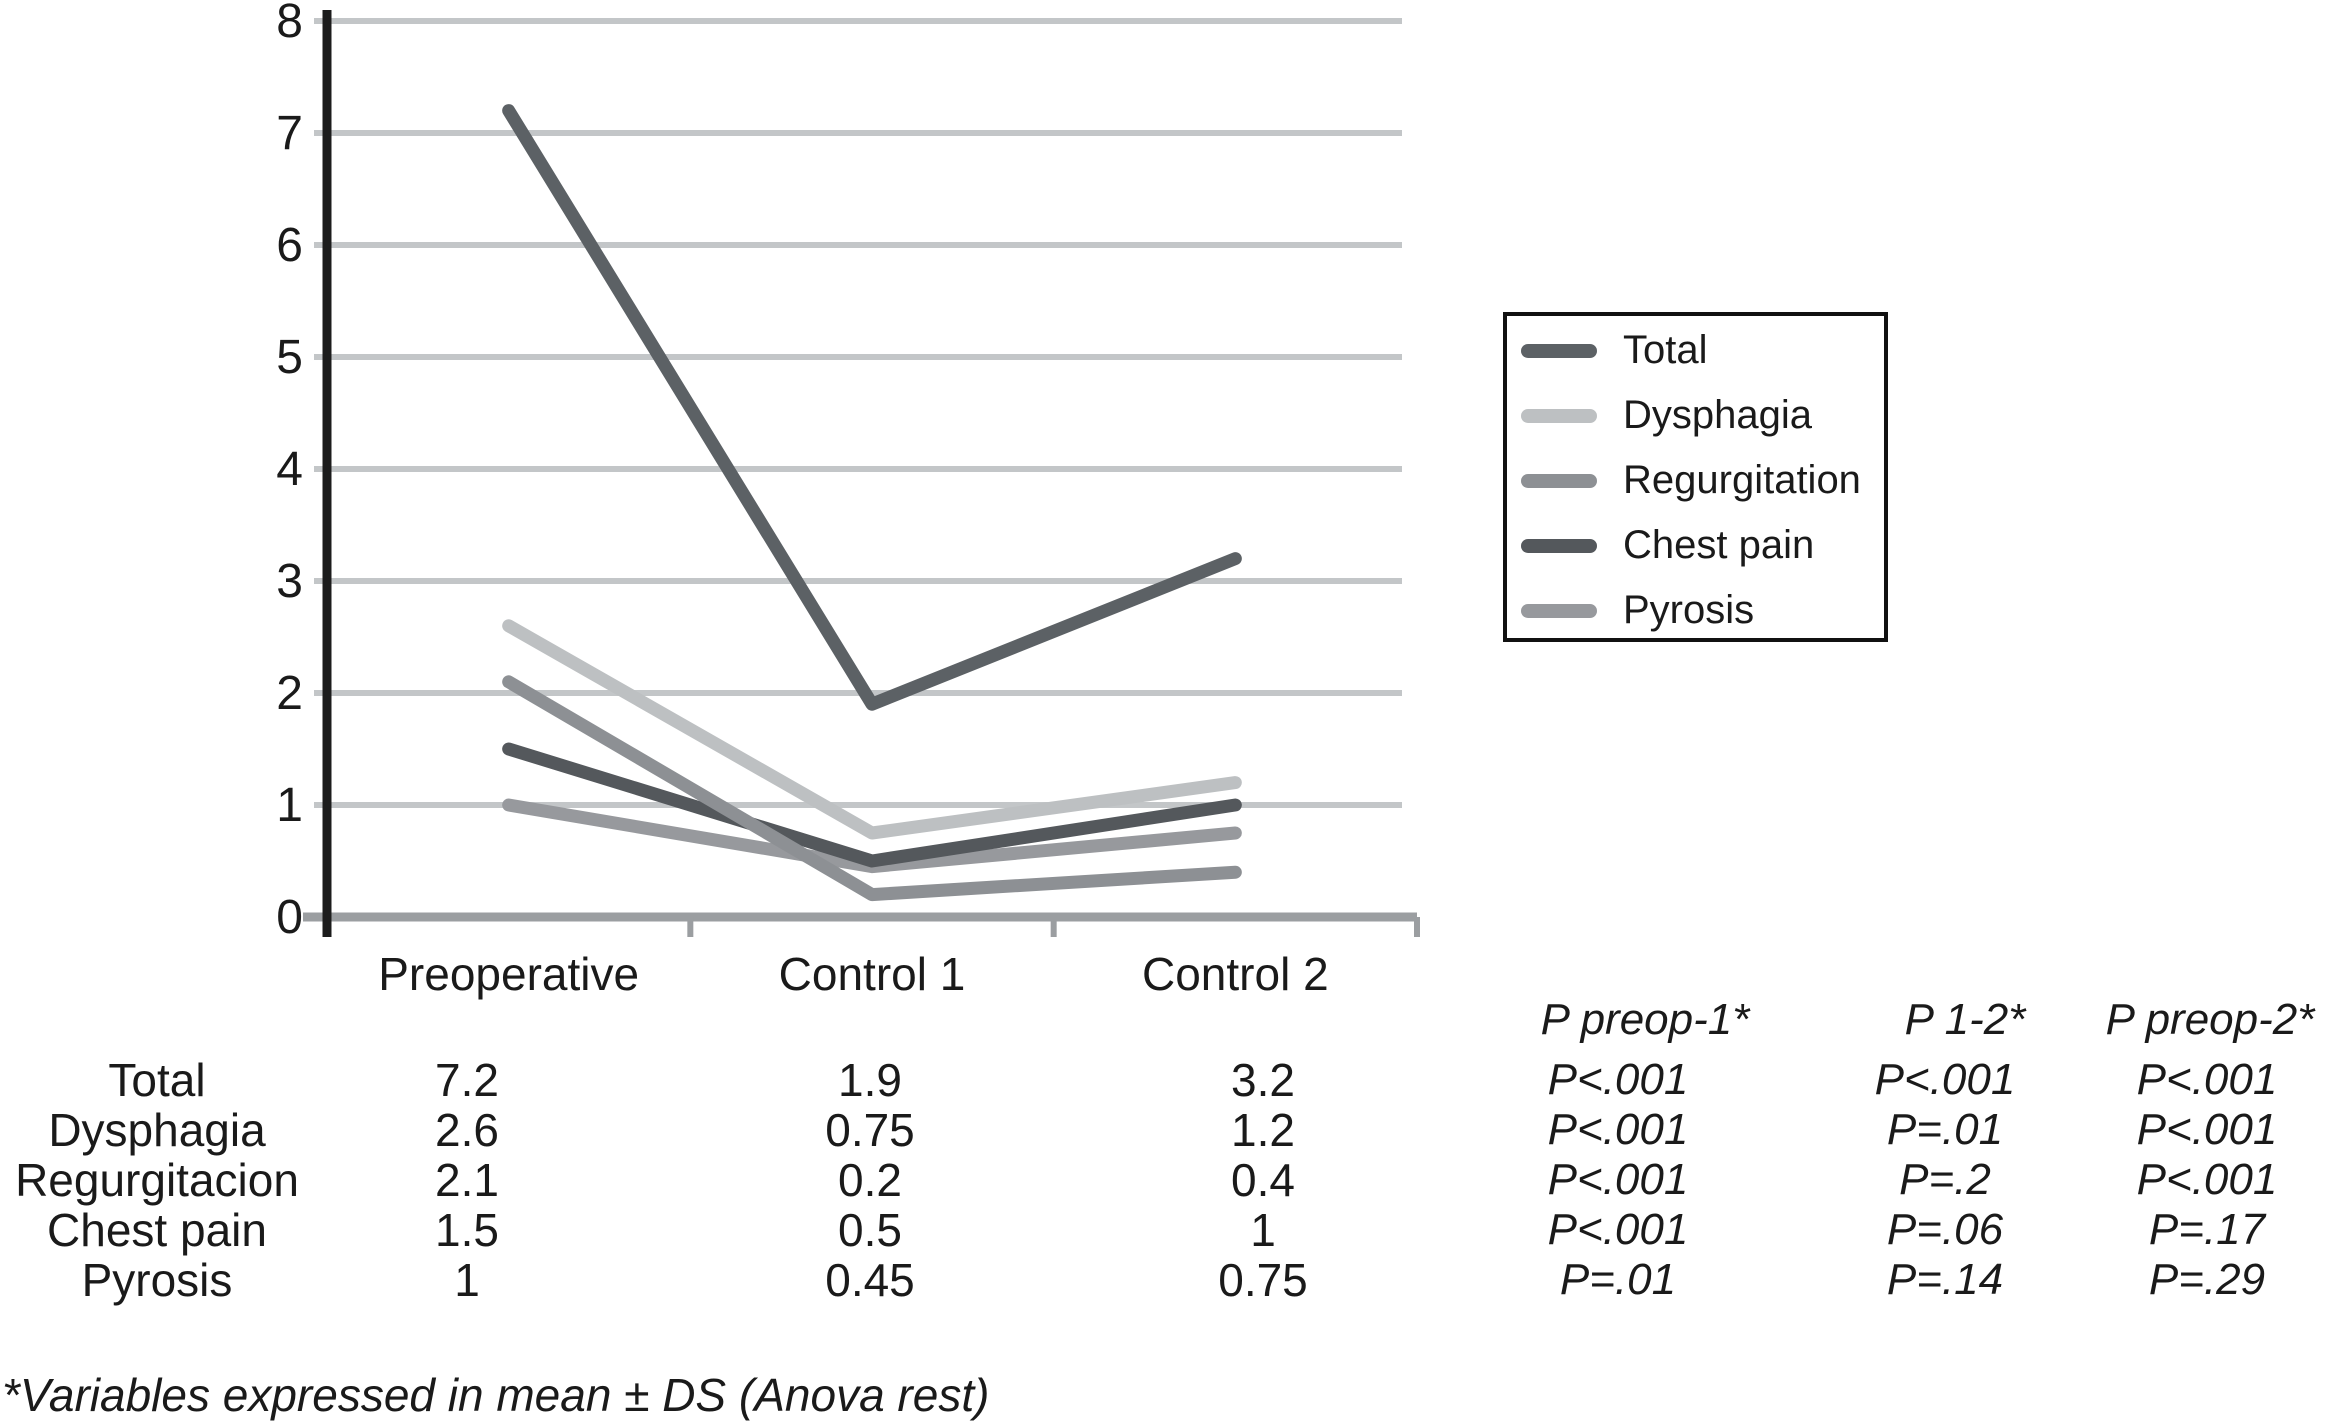 Image resolution: width=2332 pixels, height=1421 pixels. What do you see at coordinates (289, 24) in the screenshot?
I see `y-tick-label: 8` at bounding box center [289, 24].